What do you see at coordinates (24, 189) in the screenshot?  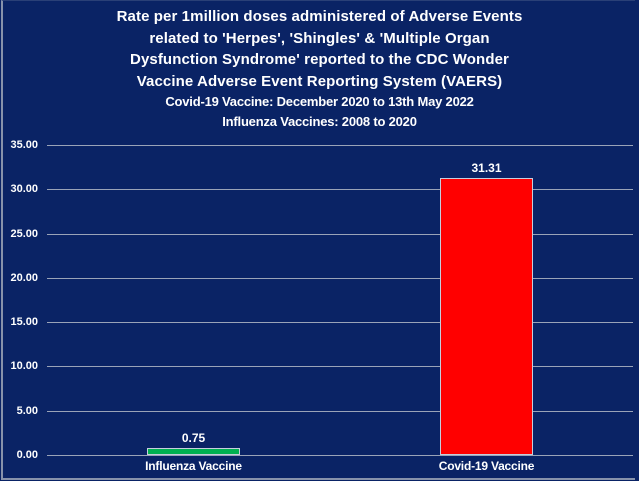 I see `y-axis-tick-label: 30.00` at bounding box center [24, 189].